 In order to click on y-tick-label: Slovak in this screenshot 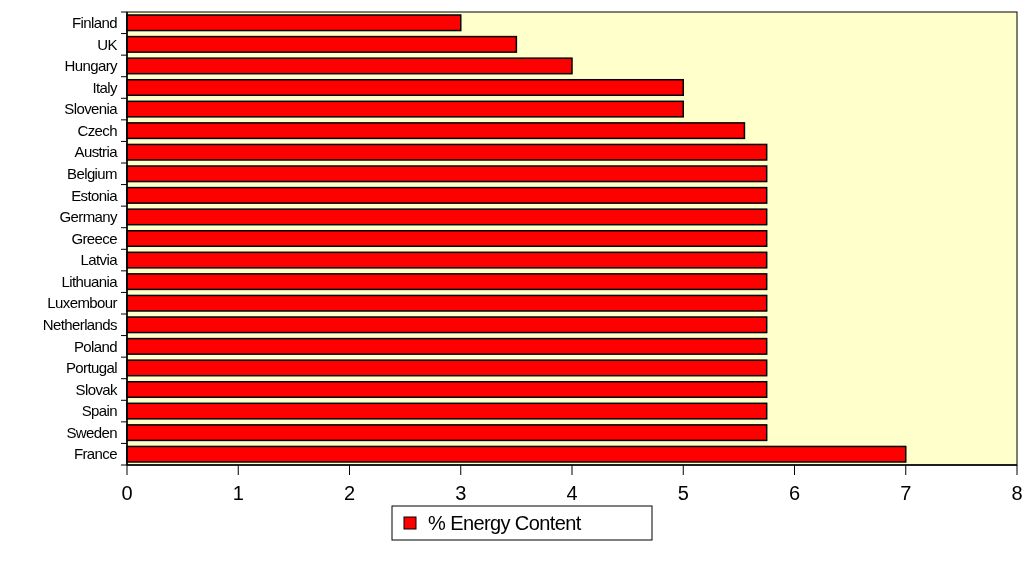, I will do `click(97, 389)`.